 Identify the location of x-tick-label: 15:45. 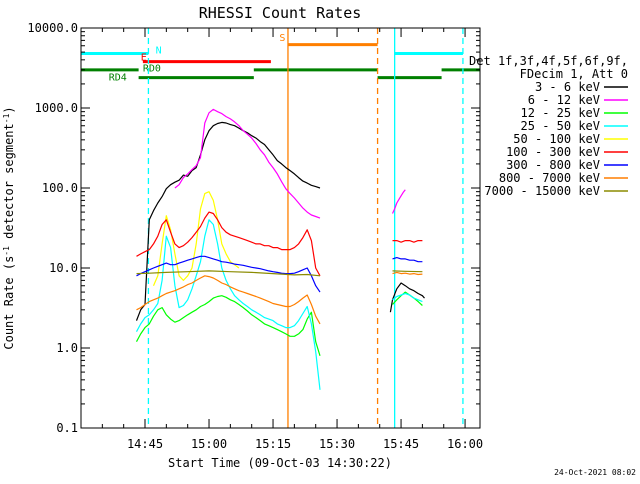
(401, 444).